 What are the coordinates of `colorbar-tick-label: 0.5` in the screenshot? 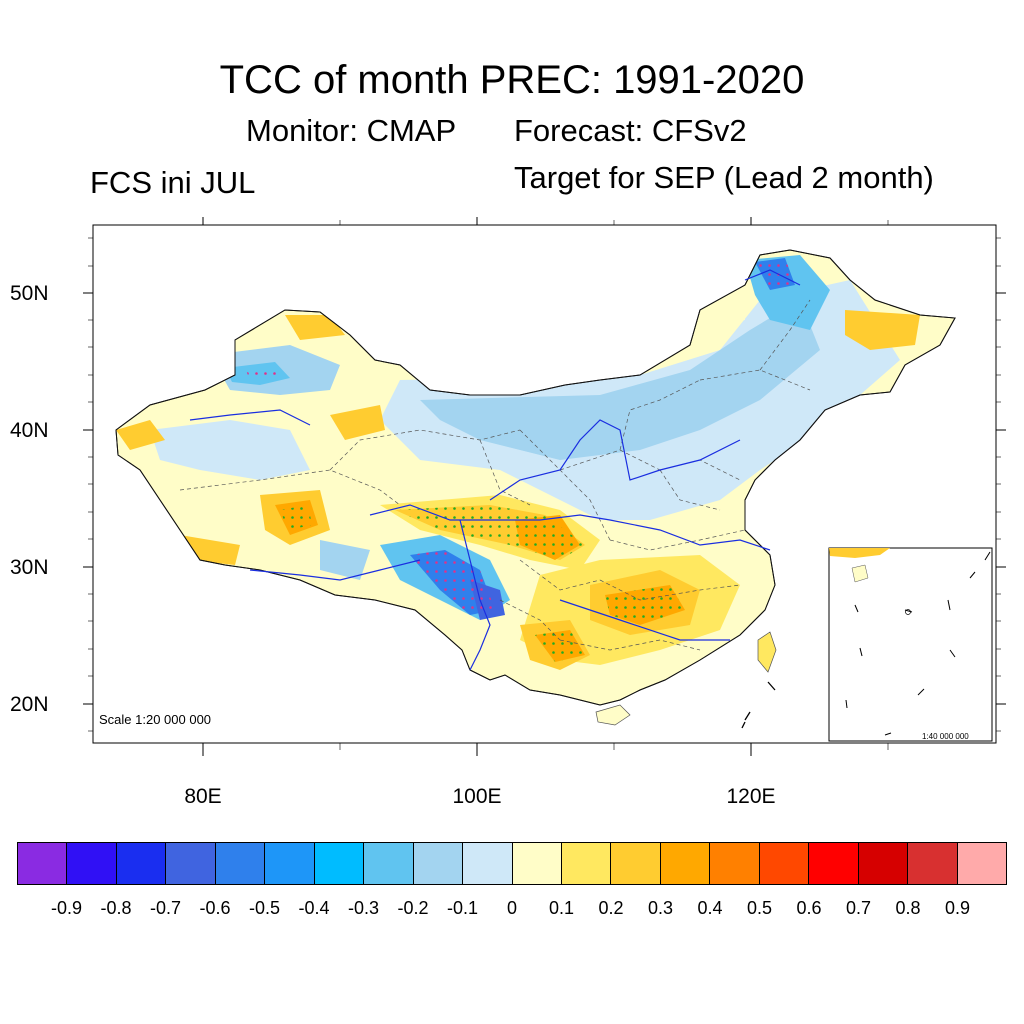 It's located at (759, 908).